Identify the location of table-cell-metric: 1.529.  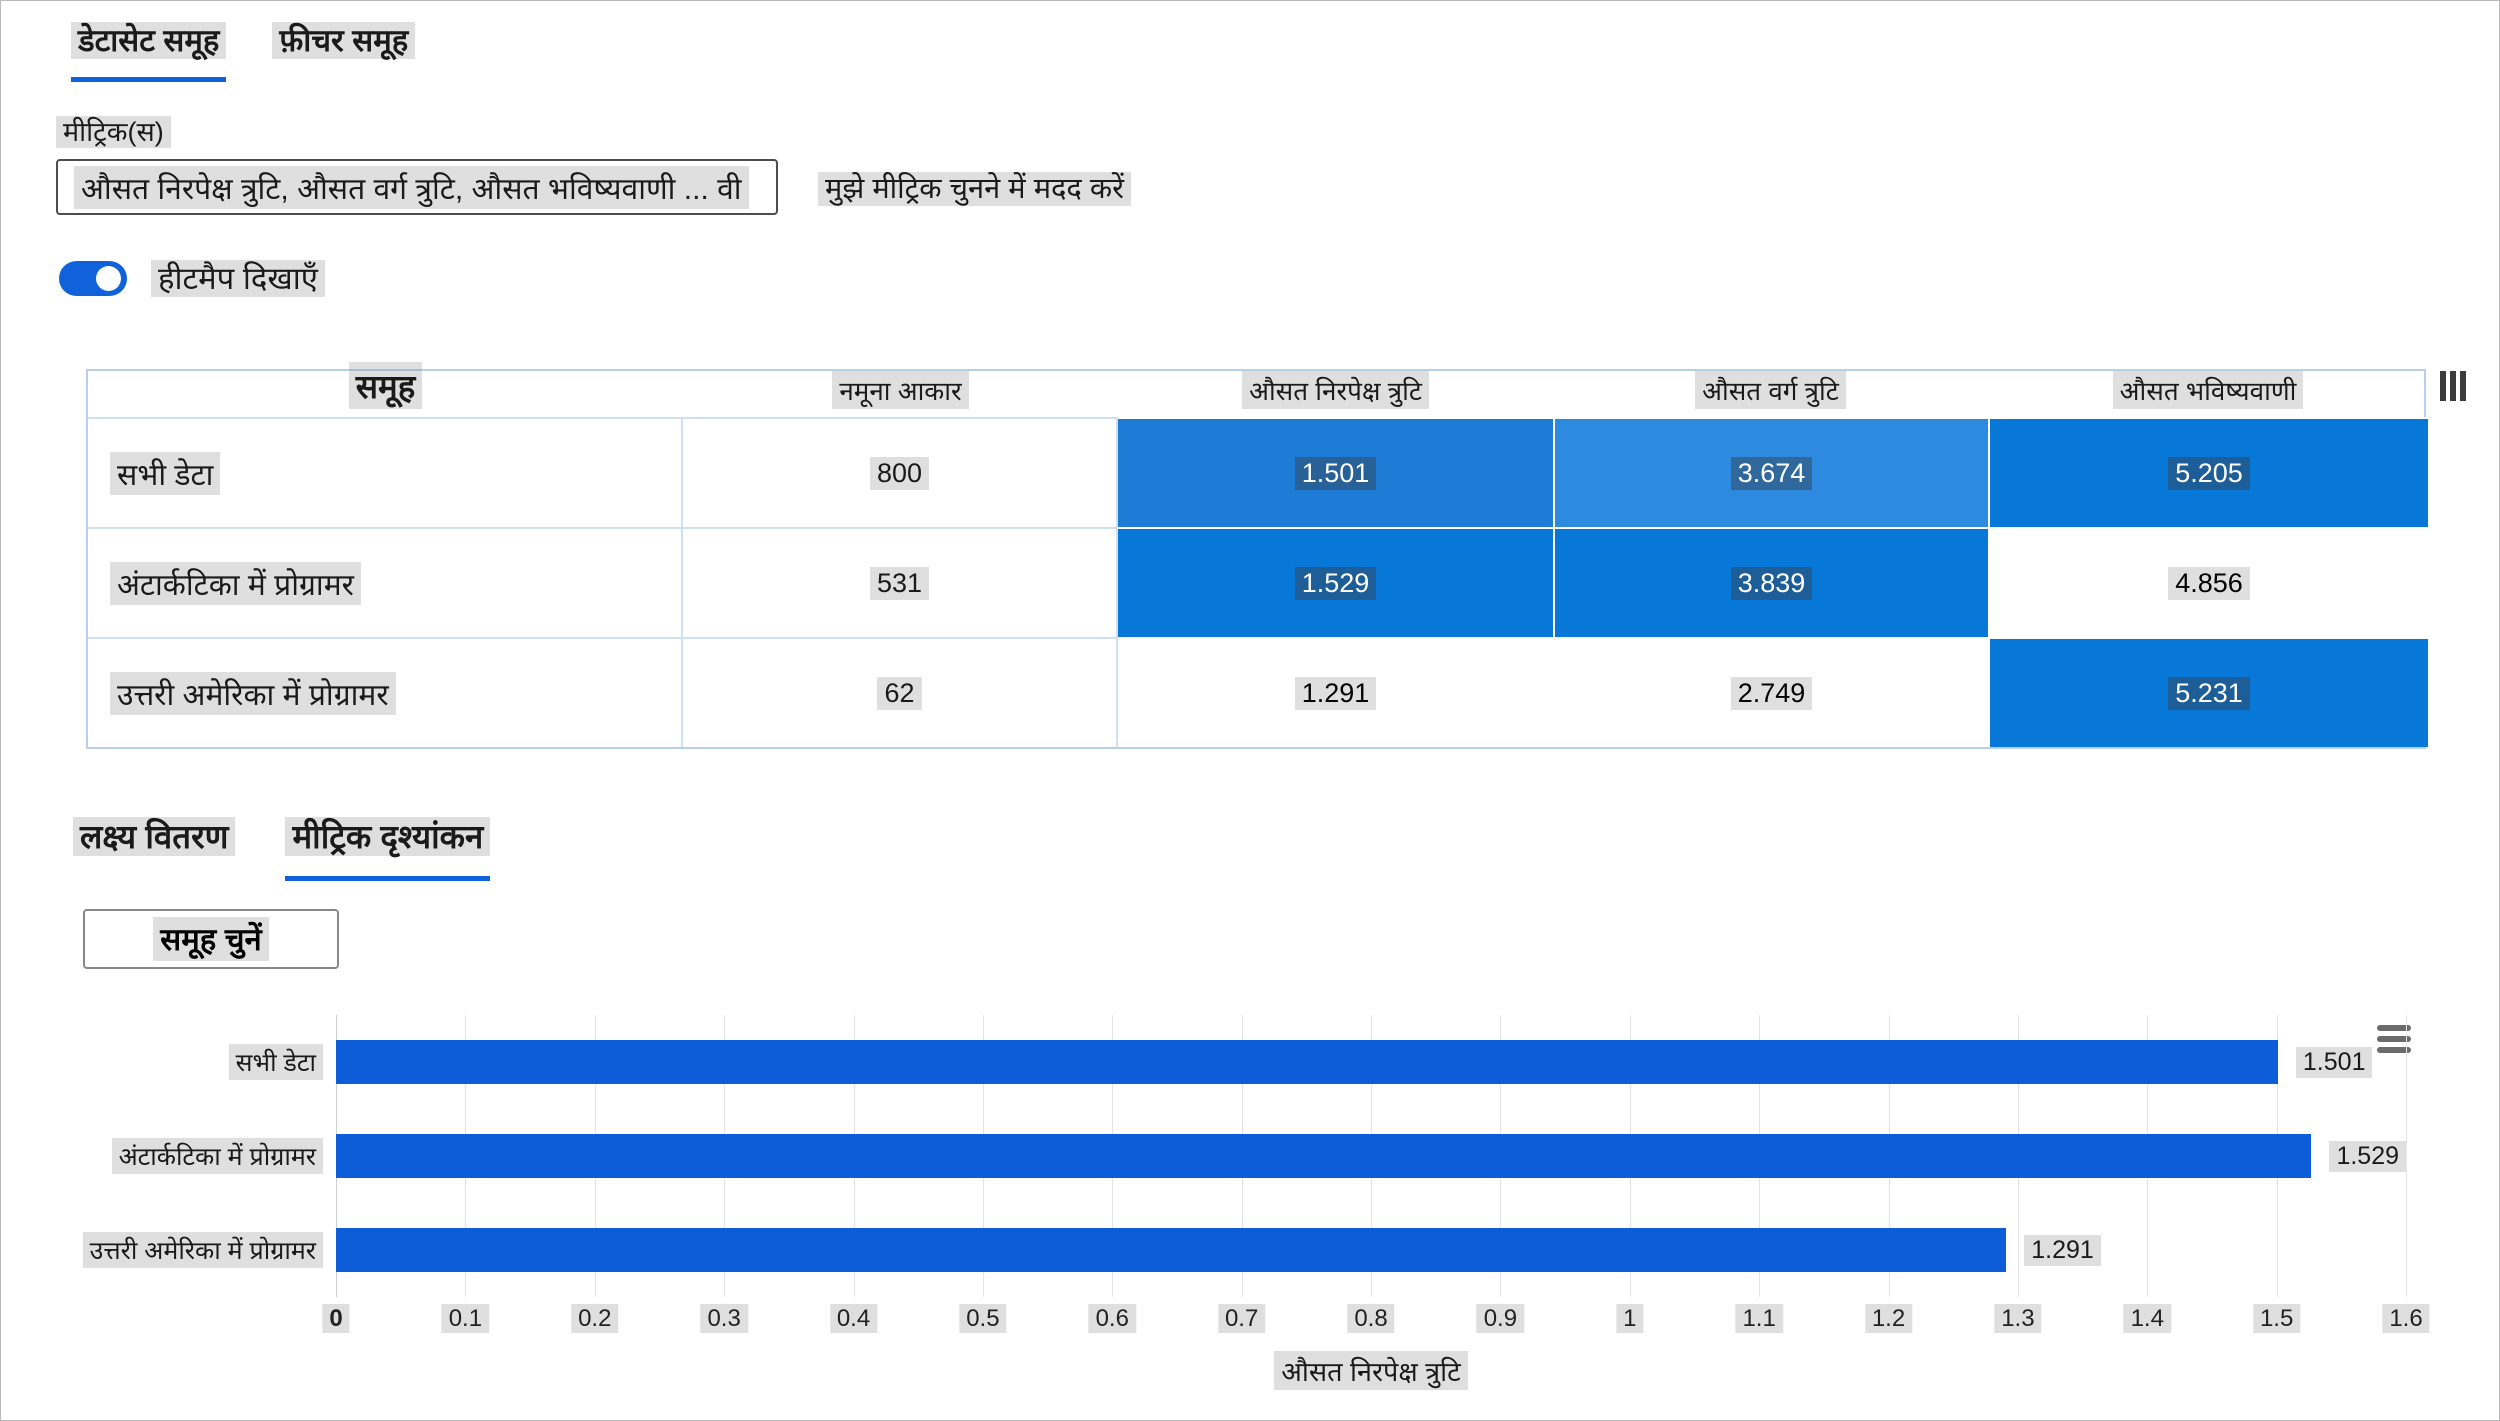
(1335, 582).